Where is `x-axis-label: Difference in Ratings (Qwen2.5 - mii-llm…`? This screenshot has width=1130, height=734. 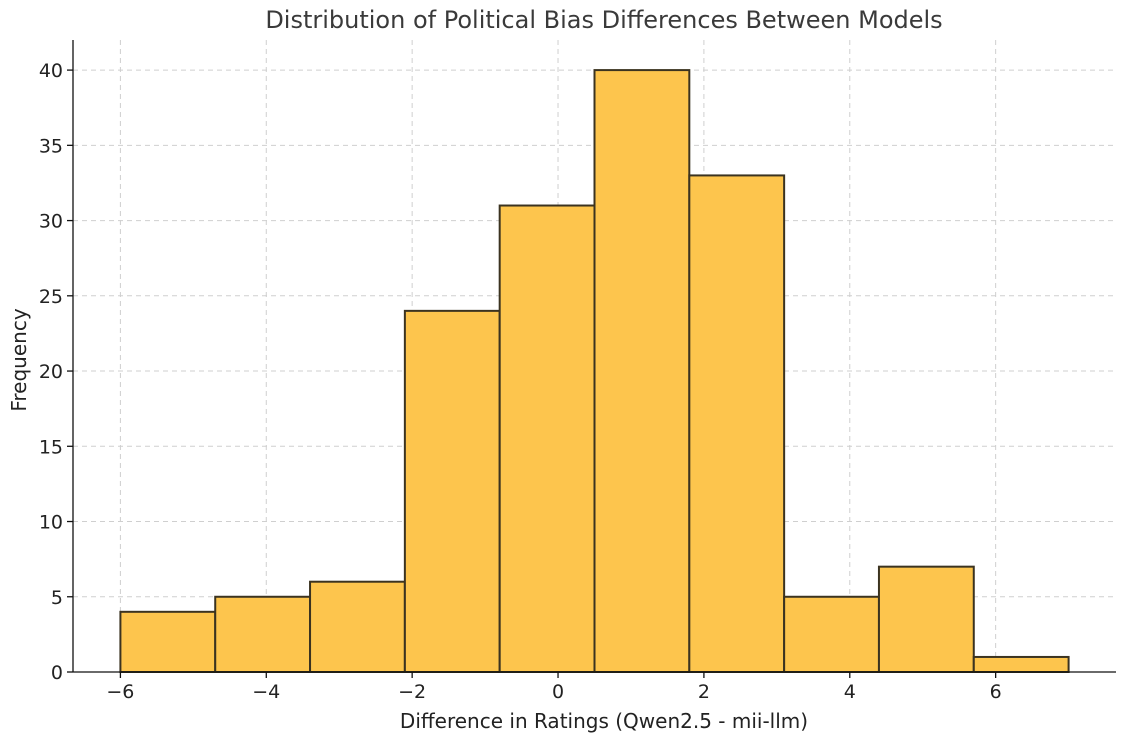 x-axis-label: Difference in Ratings (Qwen2.5 - mii-llm… is located at coordinates (604, 721).